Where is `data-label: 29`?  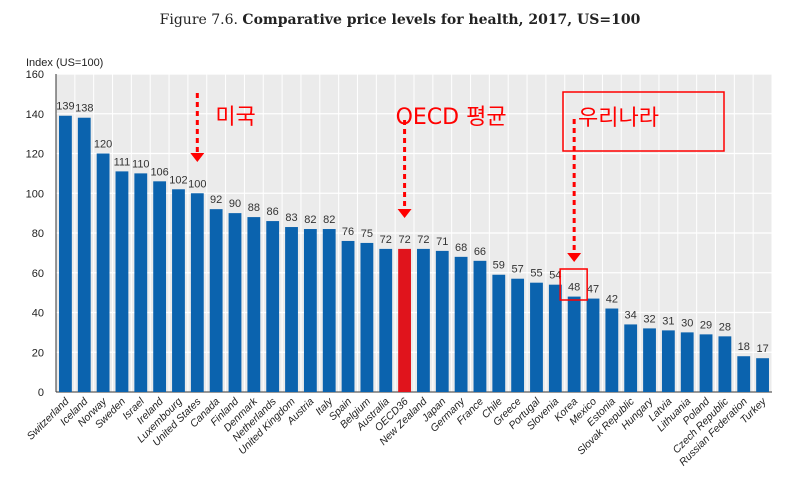
data-label: 29 is located at coordinates (706, 325).